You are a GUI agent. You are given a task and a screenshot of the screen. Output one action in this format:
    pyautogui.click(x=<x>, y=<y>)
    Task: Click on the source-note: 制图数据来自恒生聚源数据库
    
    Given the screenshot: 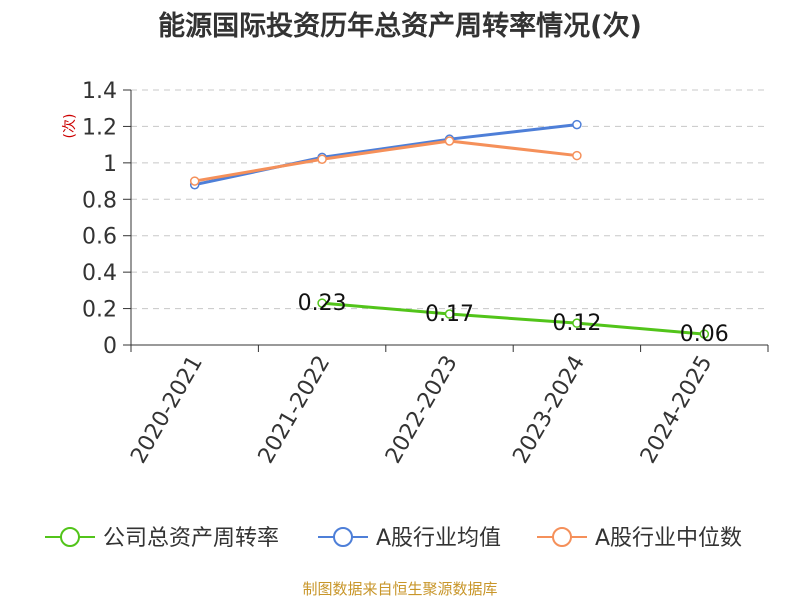 What is the action you would take?
    pyautogui.click(x=400, y=589)
    